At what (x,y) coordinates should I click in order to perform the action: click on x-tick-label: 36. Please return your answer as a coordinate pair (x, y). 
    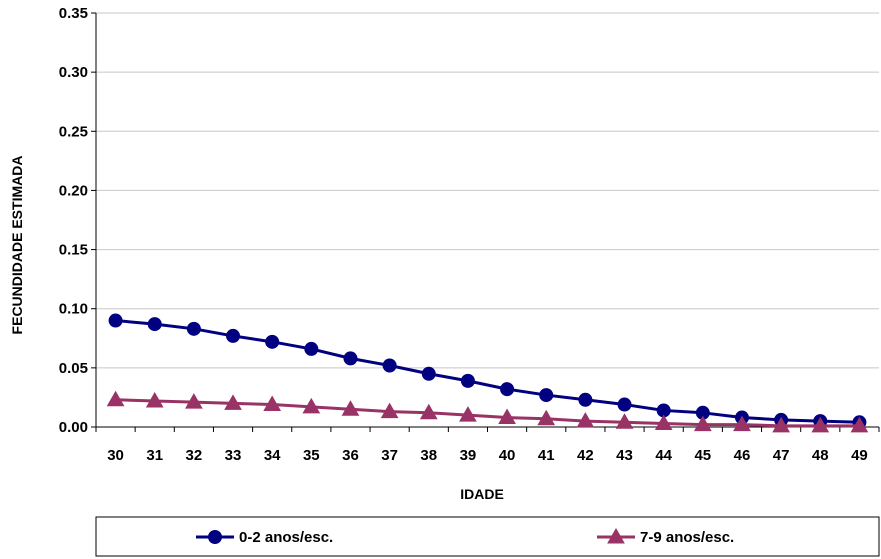
    Looking at the image, I should click on (350, 455).